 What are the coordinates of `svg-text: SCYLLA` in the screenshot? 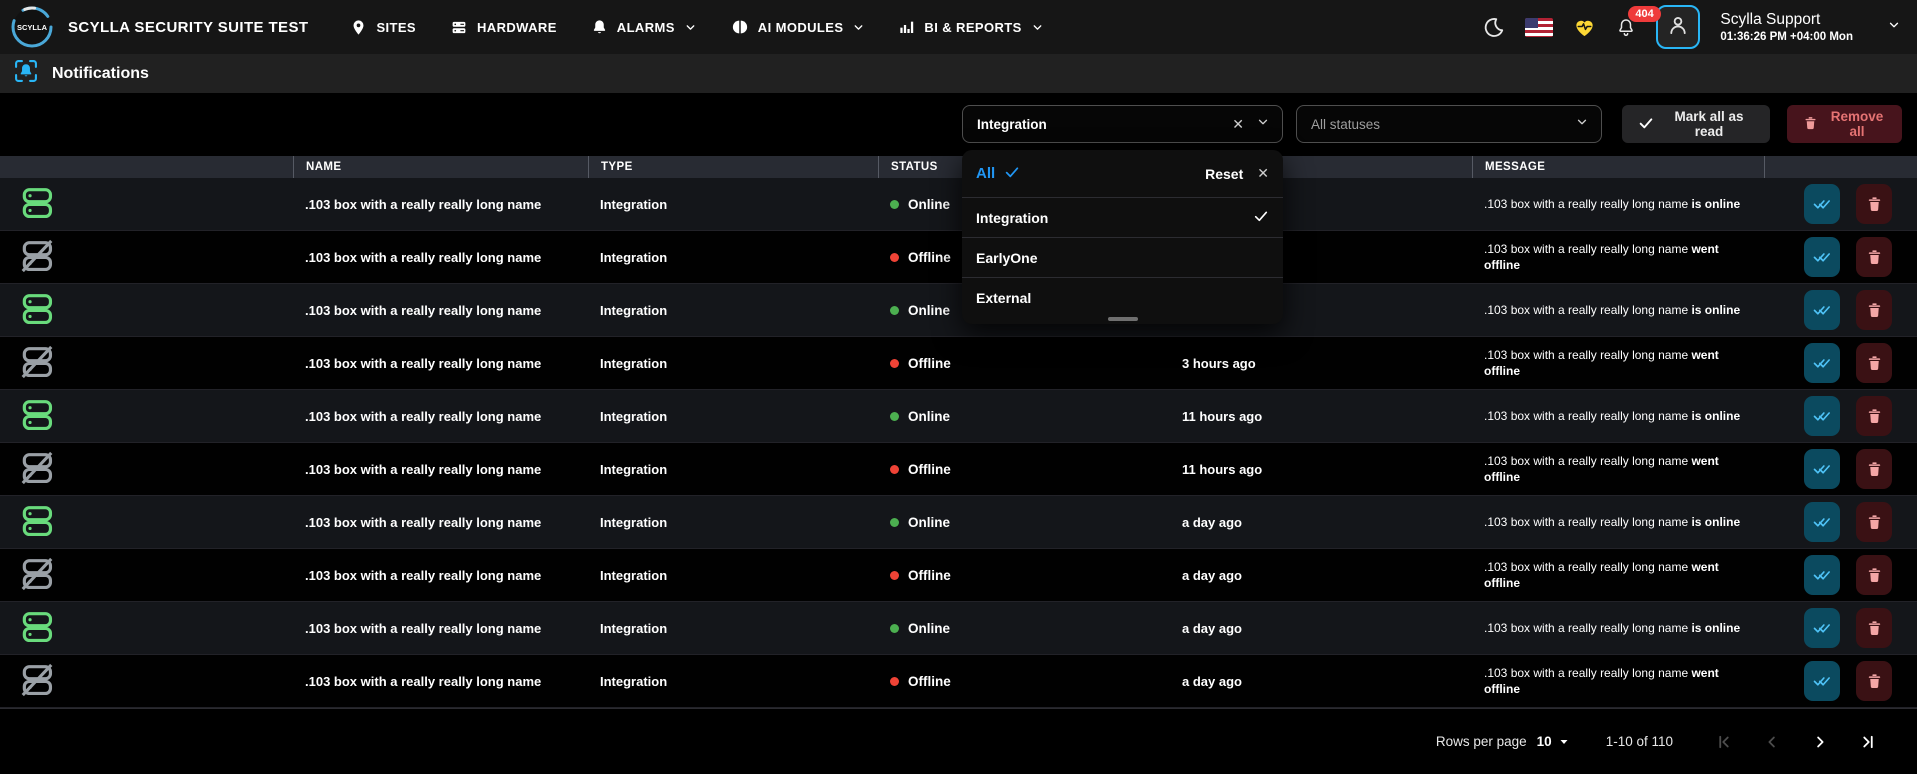 It's located at (32, 27).